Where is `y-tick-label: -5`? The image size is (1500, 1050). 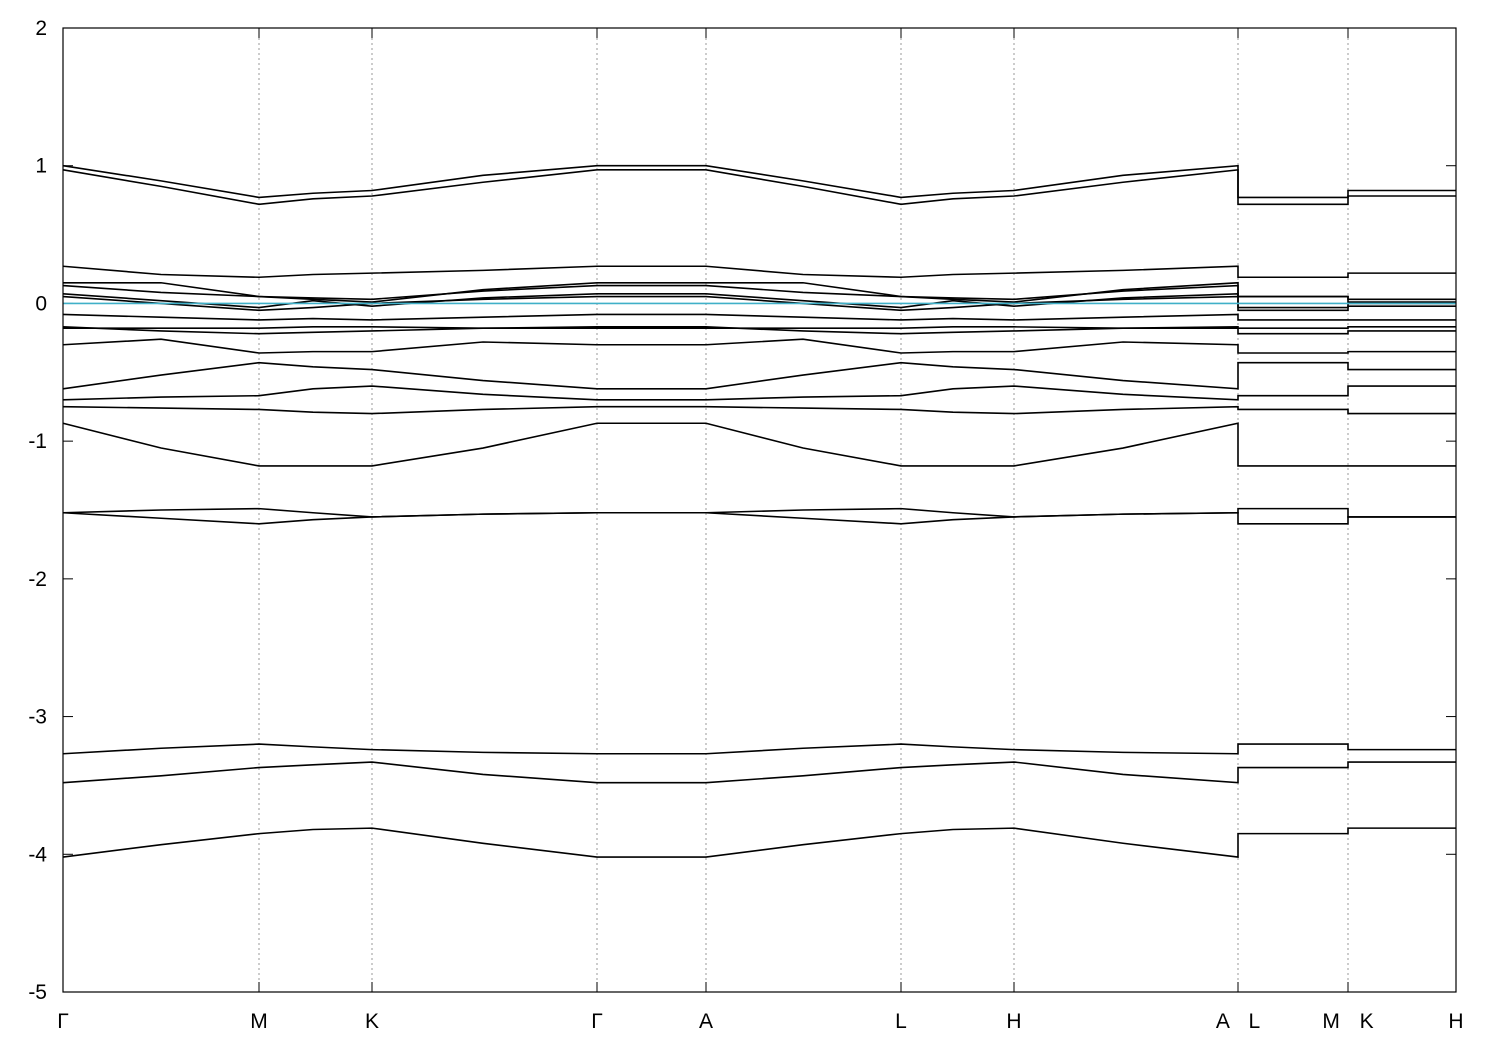
y-tick-label: -5 is located at coordinates (37, 992).